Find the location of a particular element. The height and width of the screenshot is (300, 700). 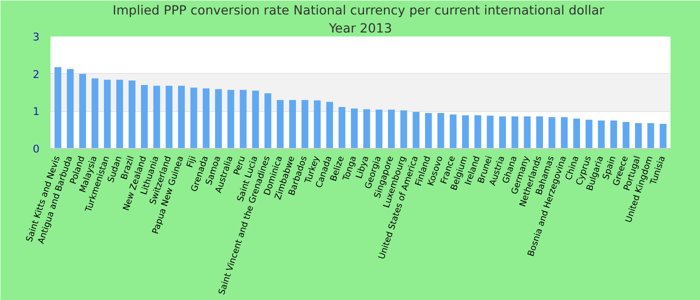

y-tick-label: 1 is located at coordinates (36, 111).